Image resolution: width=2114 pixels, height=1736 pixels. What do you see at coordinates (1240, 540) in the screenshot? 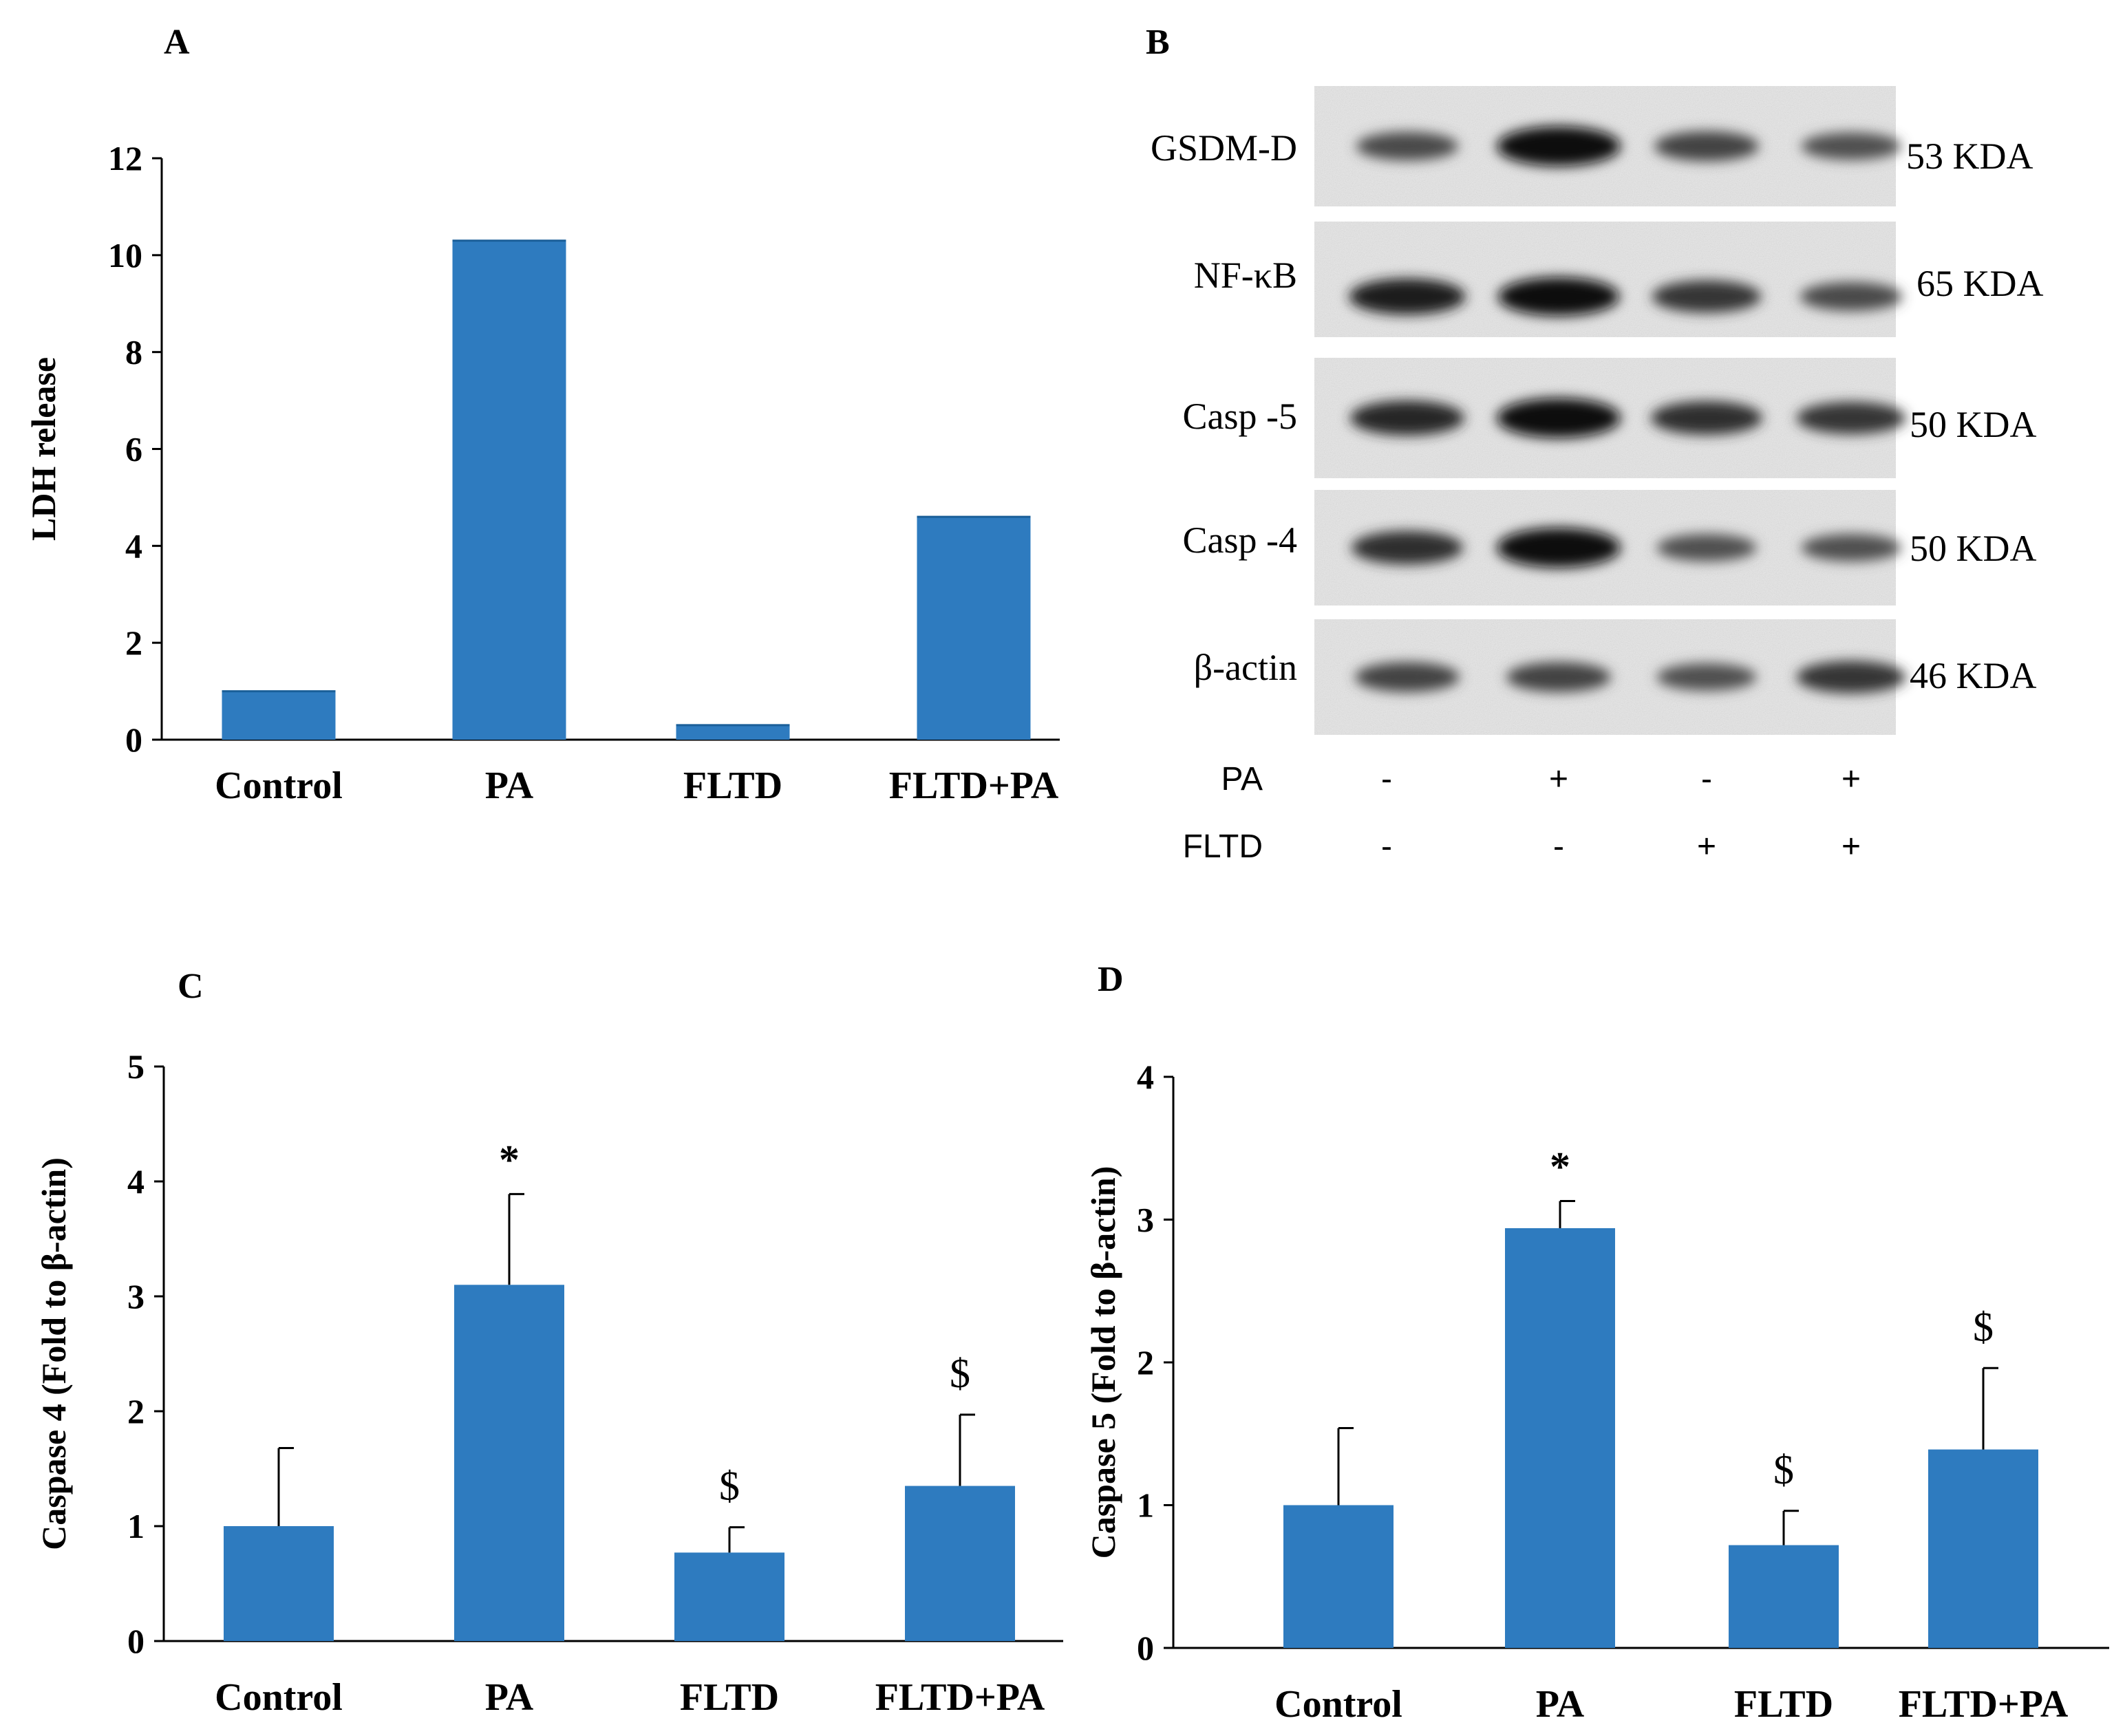
I see `protein-label: Casp -4` at bounding box center [1240, 540].